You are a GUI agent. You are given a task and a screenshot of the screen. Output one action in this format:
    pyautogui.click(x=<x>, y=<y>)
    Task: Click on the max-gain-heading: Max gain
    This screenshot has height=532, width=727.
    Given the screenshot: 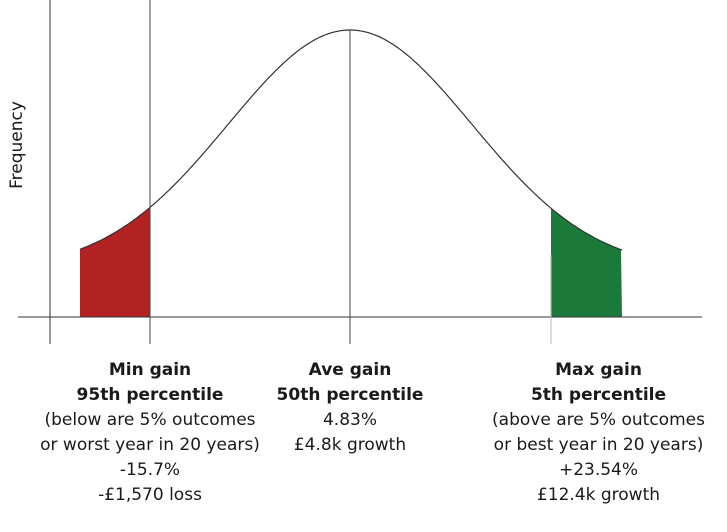 What is the action you would take?
    pyautogui.click(x=598, y=370)
    